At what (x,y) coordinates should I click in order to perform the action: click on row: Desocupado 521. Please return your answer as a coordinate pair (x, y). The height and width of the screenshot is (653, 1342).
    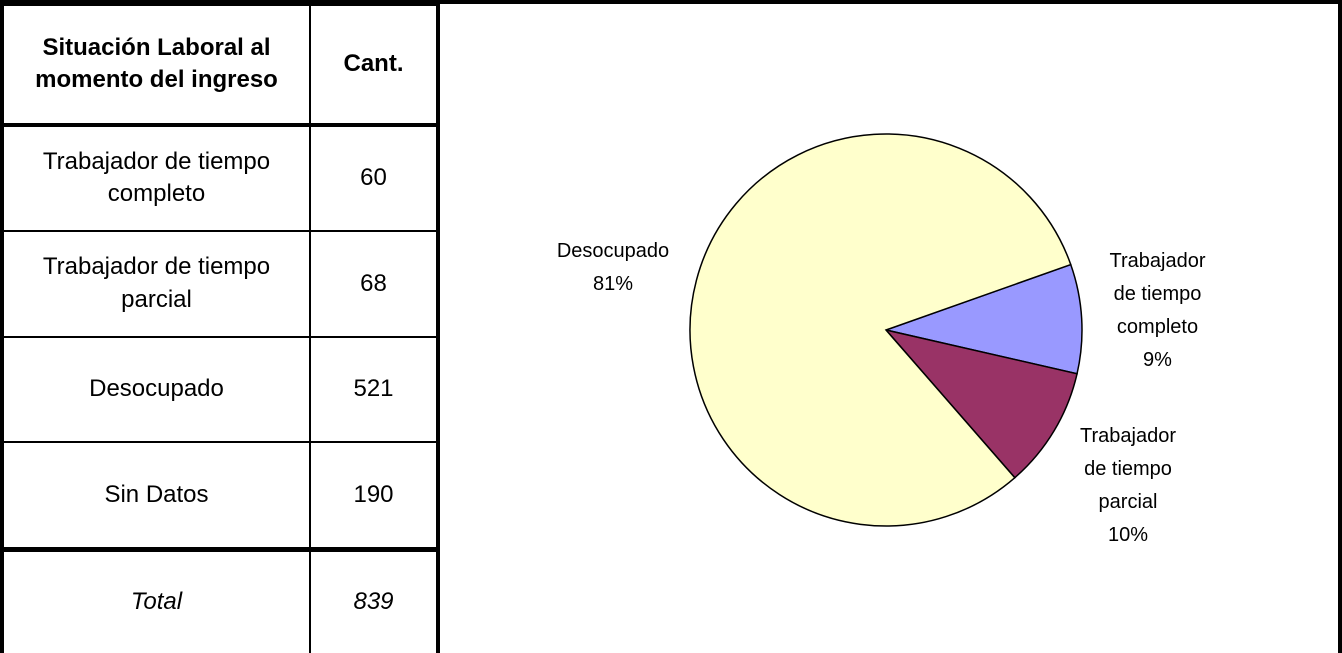
    Looking at the image, I should click on (222, 389).